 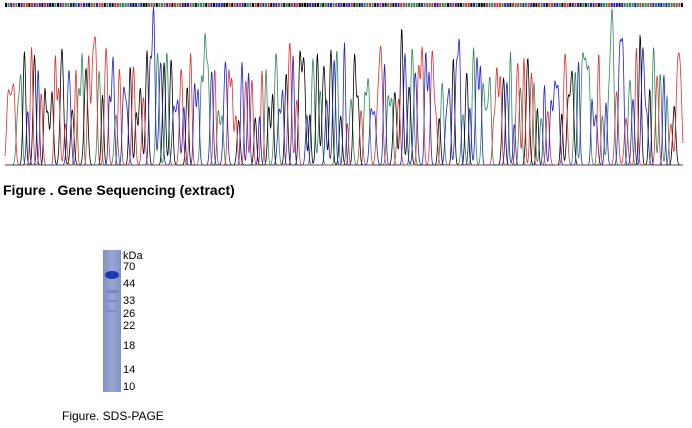 I want to click on figure-caption: Figure . Gene Sequencing (extract), so click(x=119, y=190).